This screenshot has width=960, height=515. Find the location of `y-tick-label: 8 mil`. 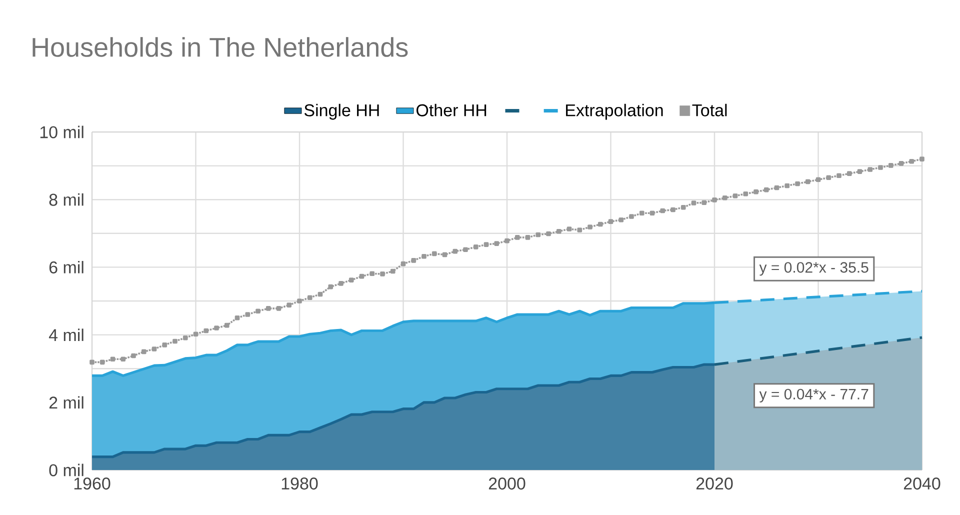

y-tick-label: 8 mil is located at coordinates (66, 199).